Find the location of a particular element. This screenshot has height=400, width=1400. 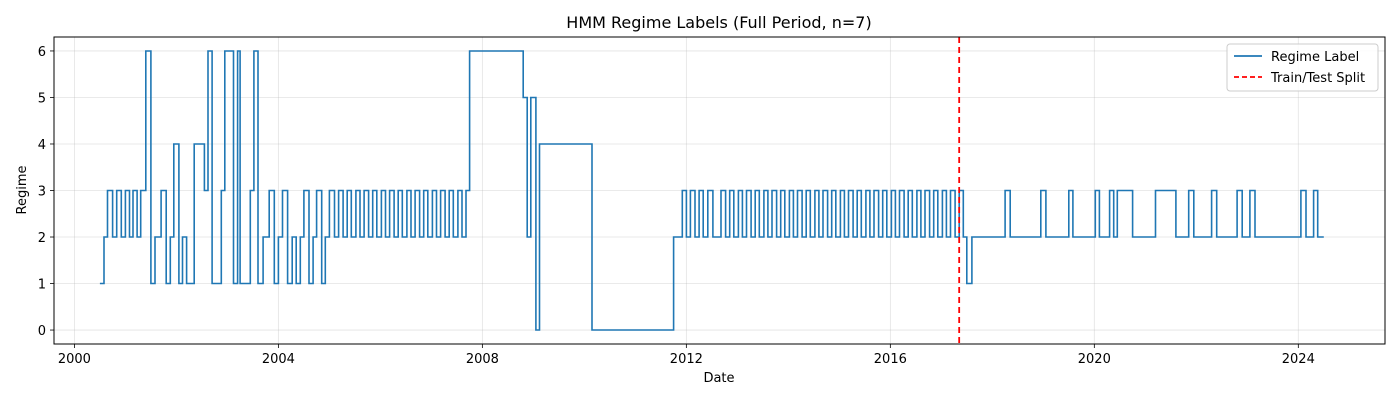

y-tick-label: 6 is located at coordinates (42, 52).